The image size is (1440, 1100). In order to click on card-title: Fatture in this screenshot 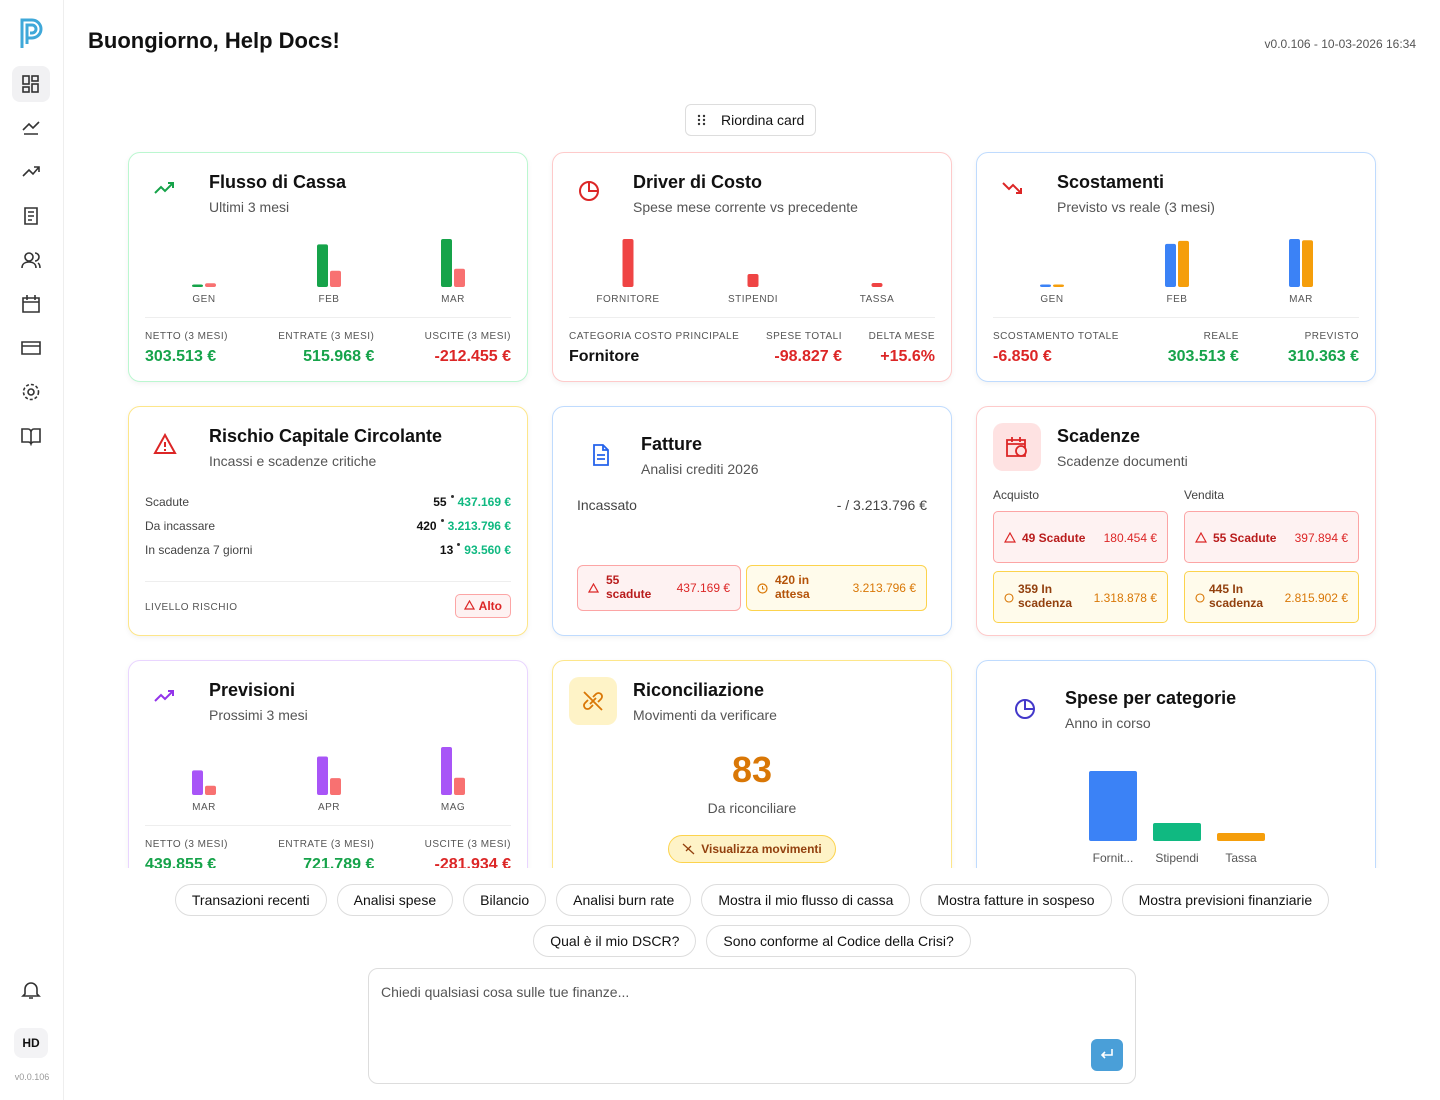, I will do `click(672, 444)`.